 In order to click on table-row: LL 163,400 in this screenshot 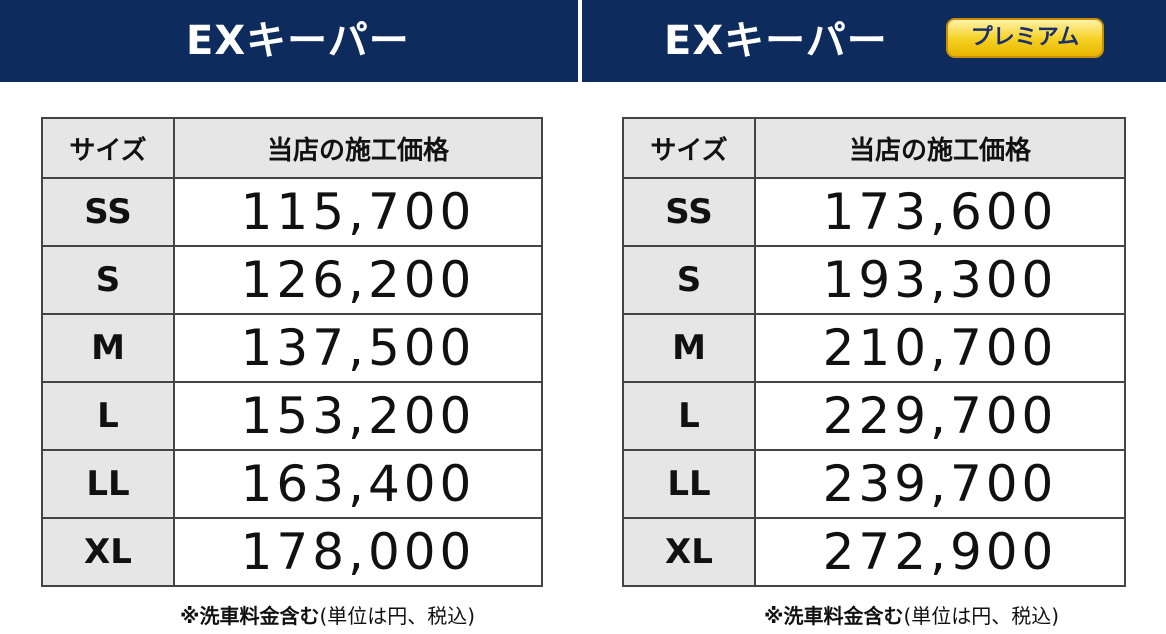, I will do `click(292, 484)`.